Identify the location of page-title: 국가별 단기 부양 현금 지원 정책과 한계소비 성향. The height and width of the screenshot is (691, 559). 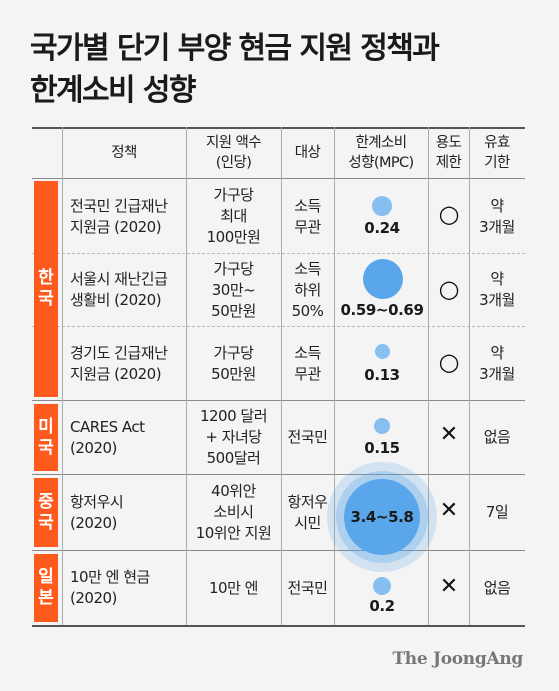
(235, 70).